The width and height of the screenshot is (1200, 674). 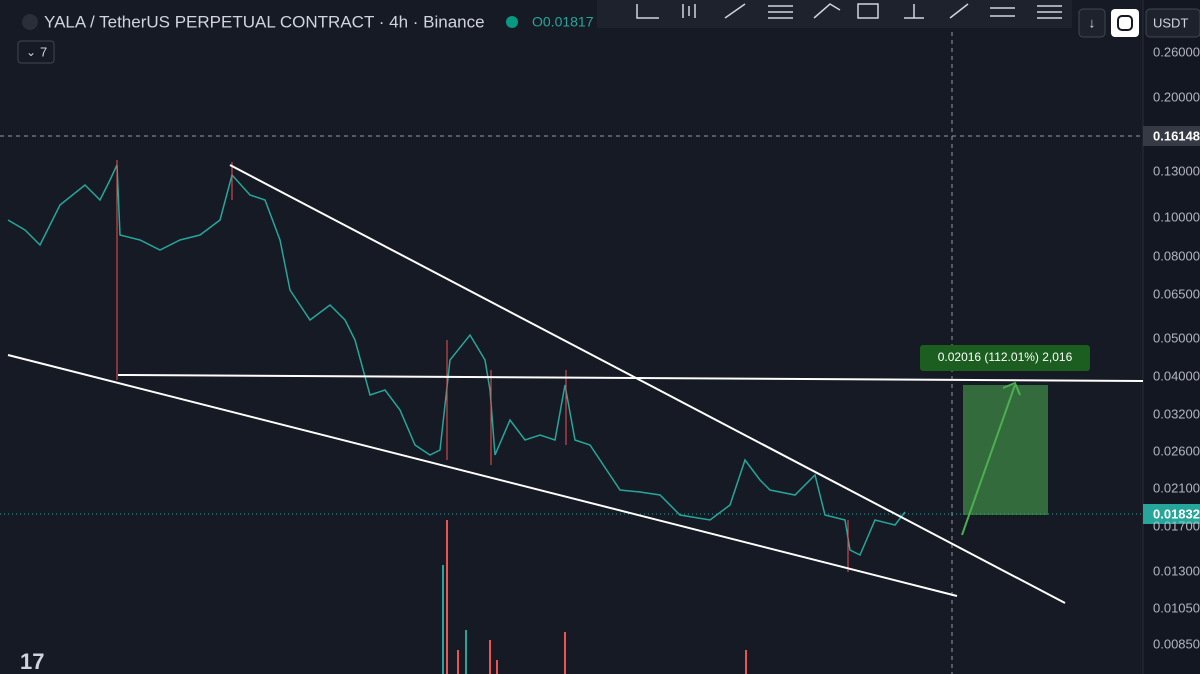 I want to click on market-status, so click(x=512, y=22).